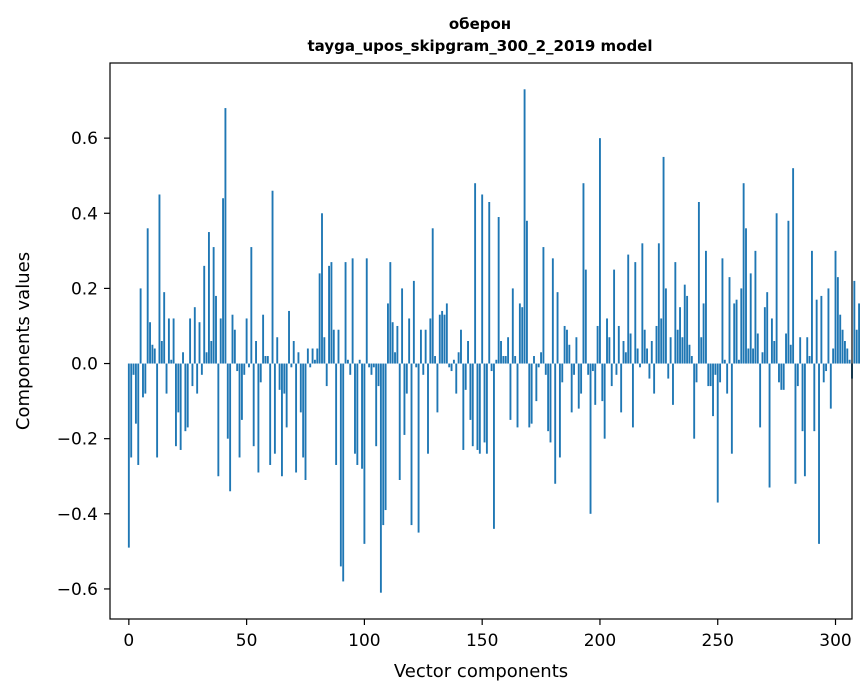 This screenshot has height=696, width=867. I want to click on x-tick-label-300: 300, so click(835, 641).